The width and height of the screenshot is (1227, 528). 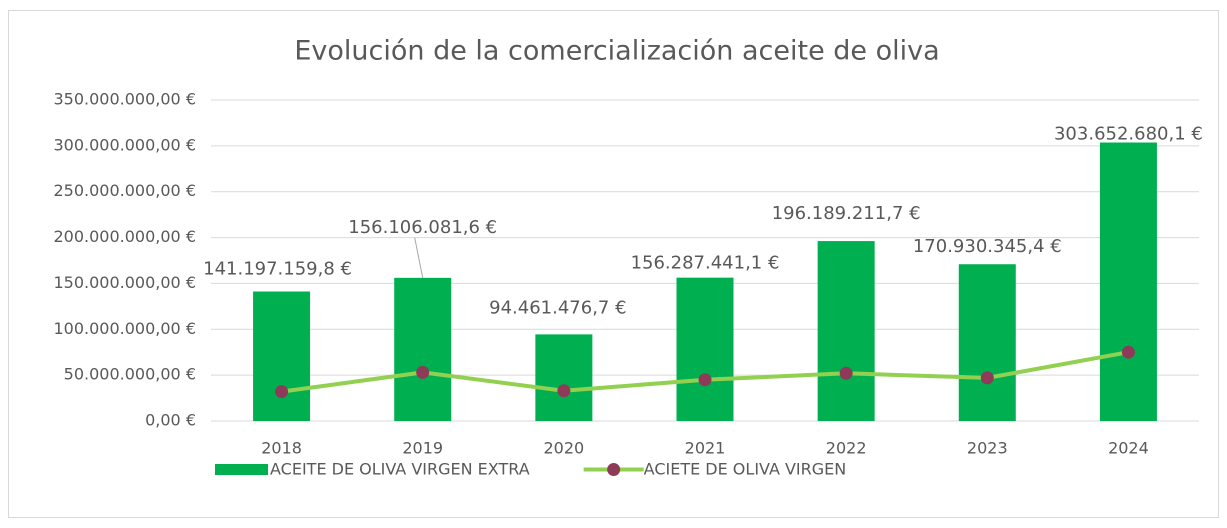 What do you see at coordinates (987, 448) in the screenshot?
I see `x-tick-label: 2023` at bounding box center [987, 448].